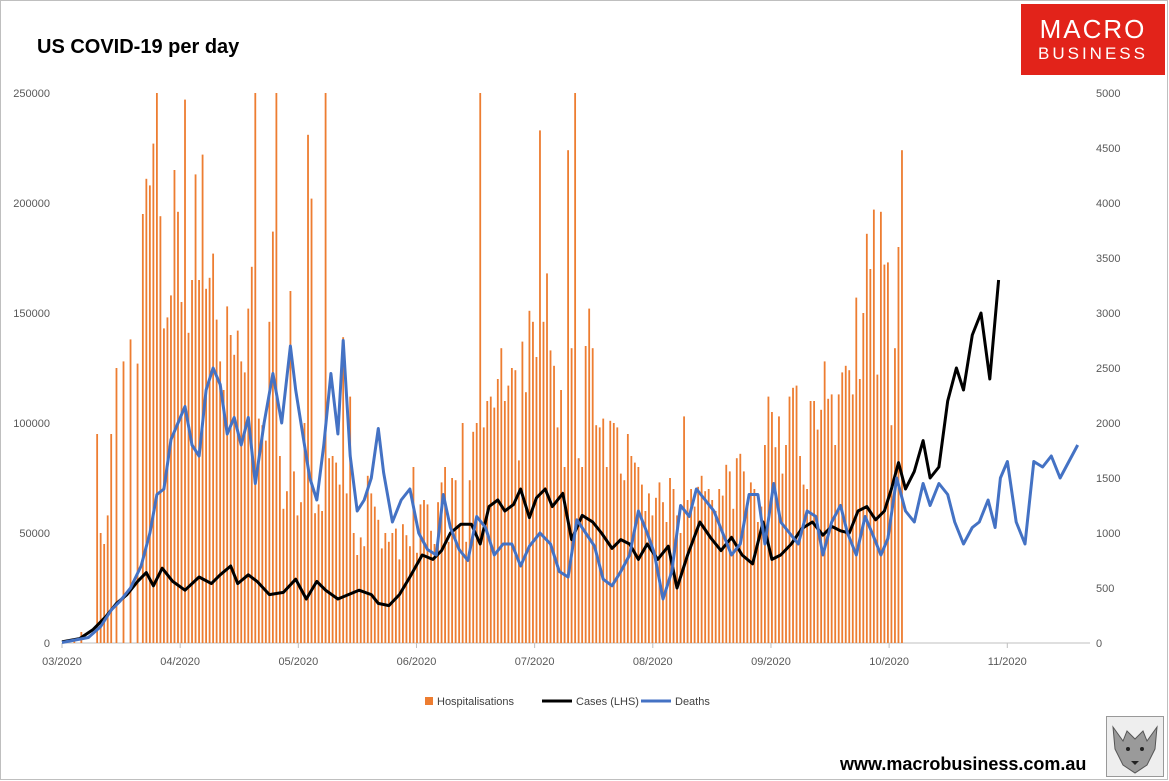  Describe the element at coordinates (1108, 149) in the screenshot. I see `y-right-tick-label: 4500` at that location.